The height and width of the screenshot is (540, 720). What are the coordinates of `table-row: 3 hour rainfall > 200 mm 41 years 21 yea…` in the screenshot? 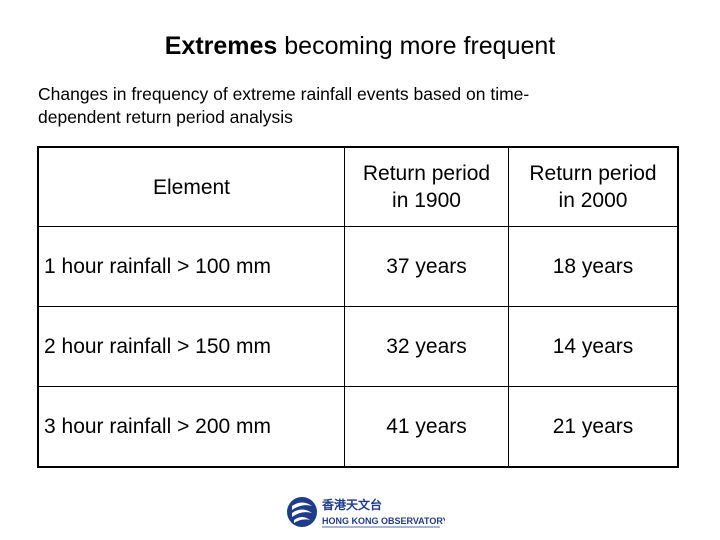 It's located at (358, 427).